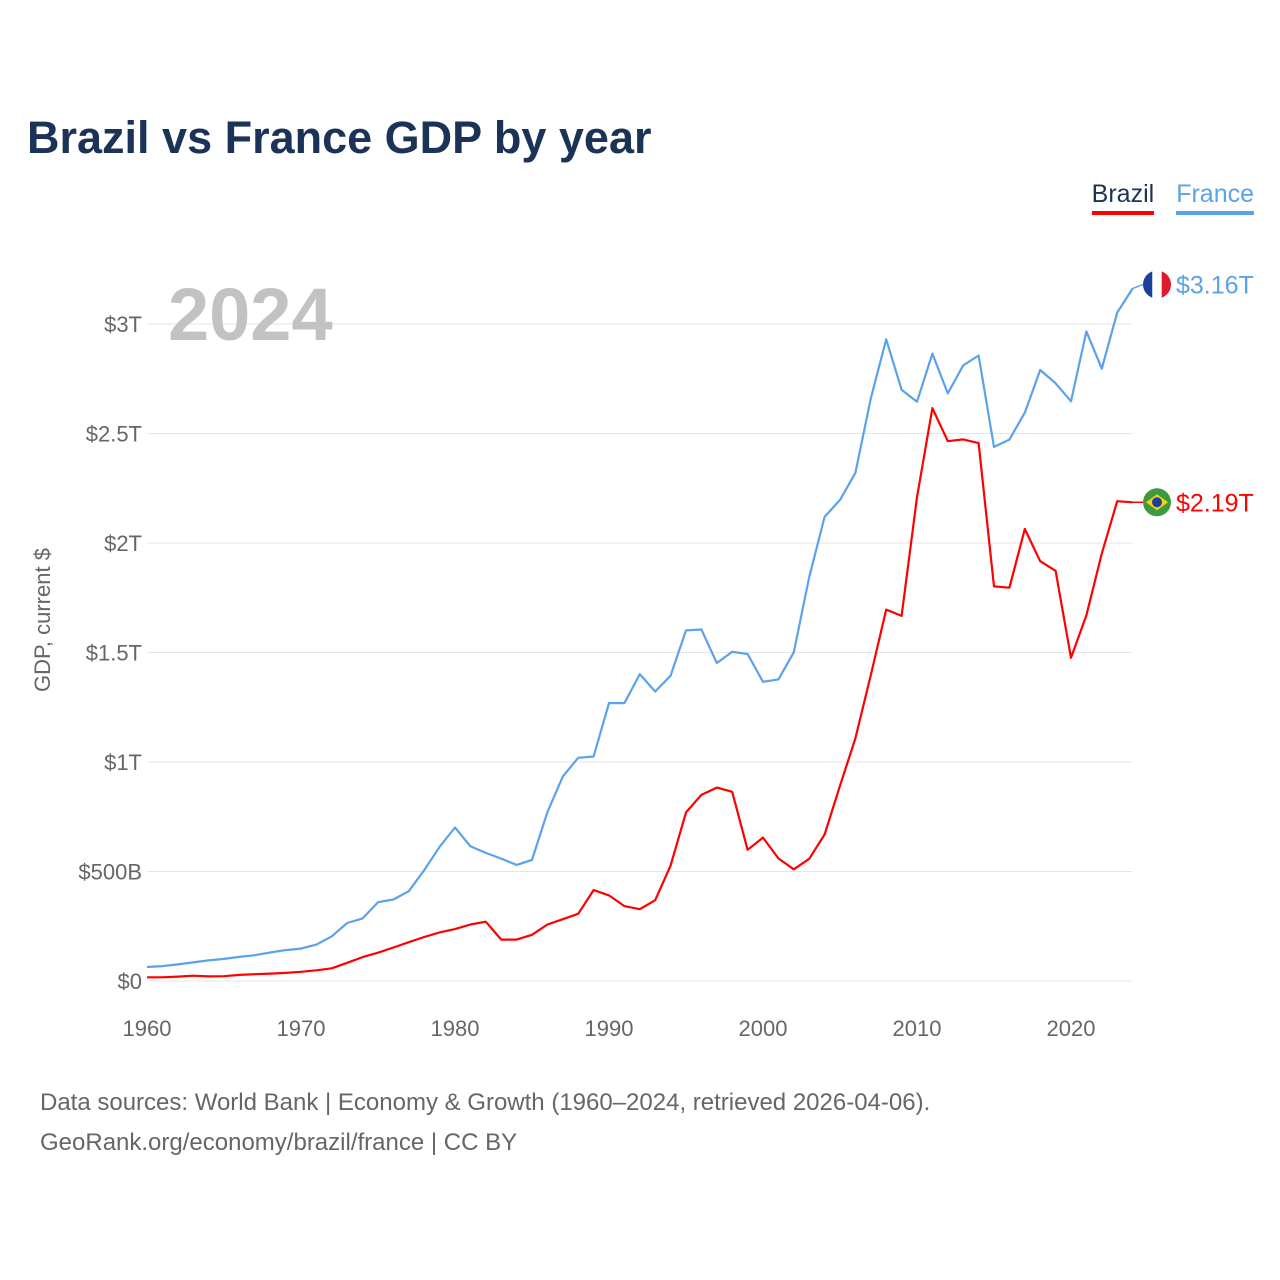 The height and width of the screenshot is (1280, 1280). I want to click on x-tick-label: 2000, so click(763, 1028).